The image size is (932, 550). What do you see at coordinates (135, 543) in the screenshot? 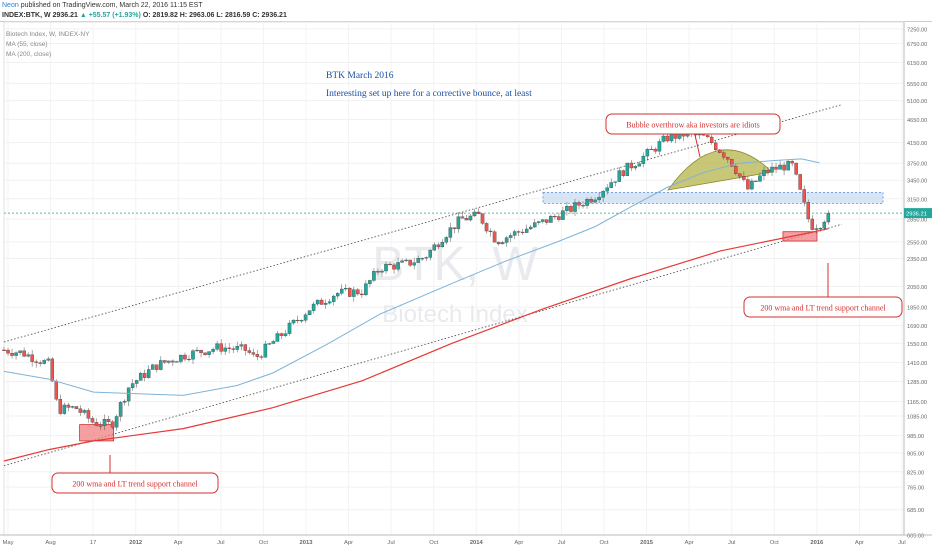
I see `x-tick-label: 2012` at bounding box center [135, 543].